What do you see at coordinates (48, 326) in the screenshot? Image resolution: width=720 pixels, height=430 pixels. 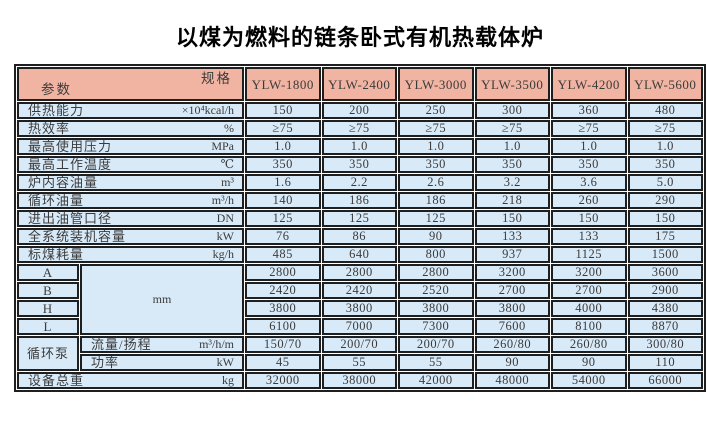 I see `dimension-letter: L` at bounding box center [48, 326].